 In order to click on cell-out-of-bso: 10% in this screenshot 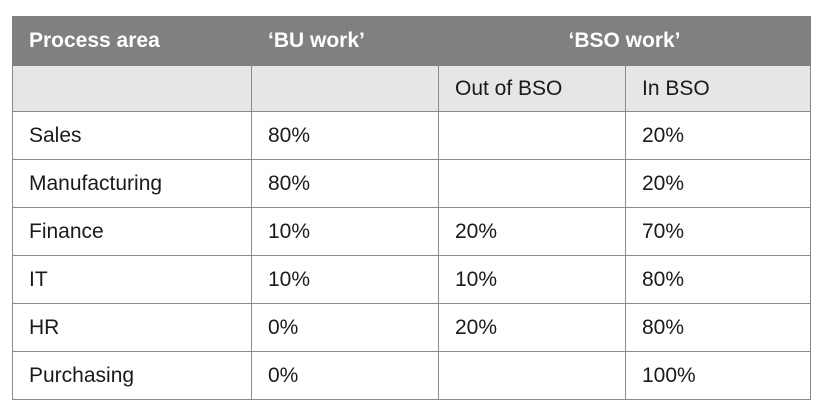, I will do `click(532, 279)`.